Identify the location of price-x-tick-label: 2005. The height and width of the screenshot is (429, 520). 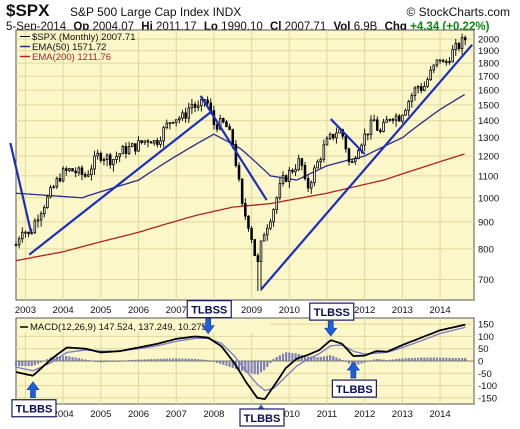
(100, 310).